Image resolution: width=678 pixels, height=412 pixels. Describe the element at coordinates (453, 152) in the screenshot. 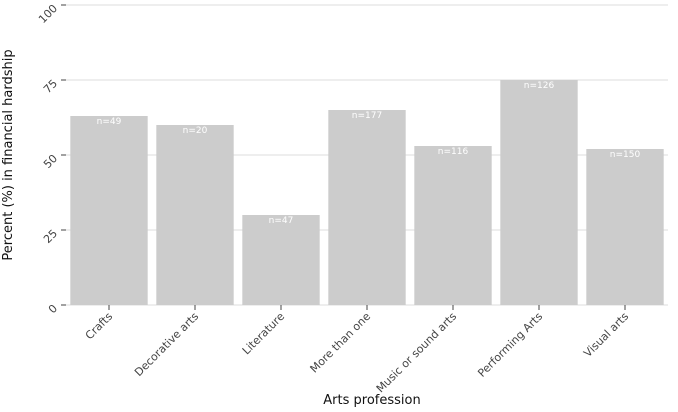

I see `n-label: n=116` at that location.